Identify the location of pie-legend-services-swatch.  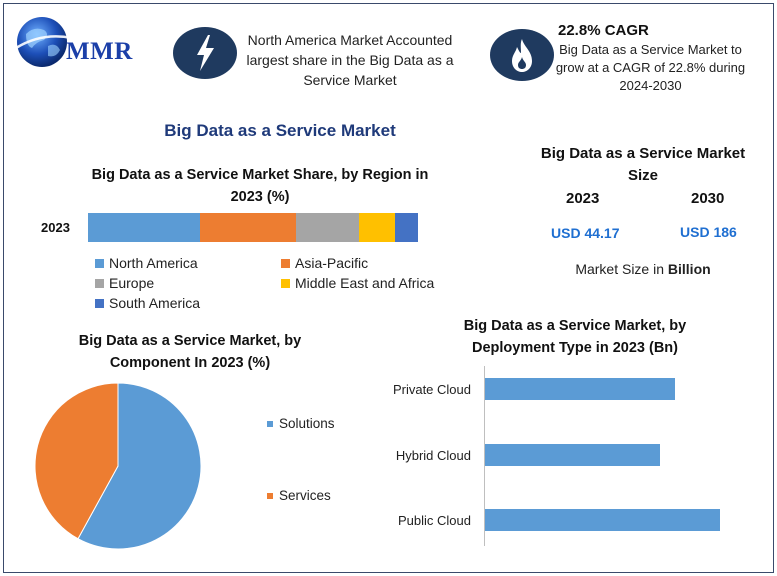
(270, 495).